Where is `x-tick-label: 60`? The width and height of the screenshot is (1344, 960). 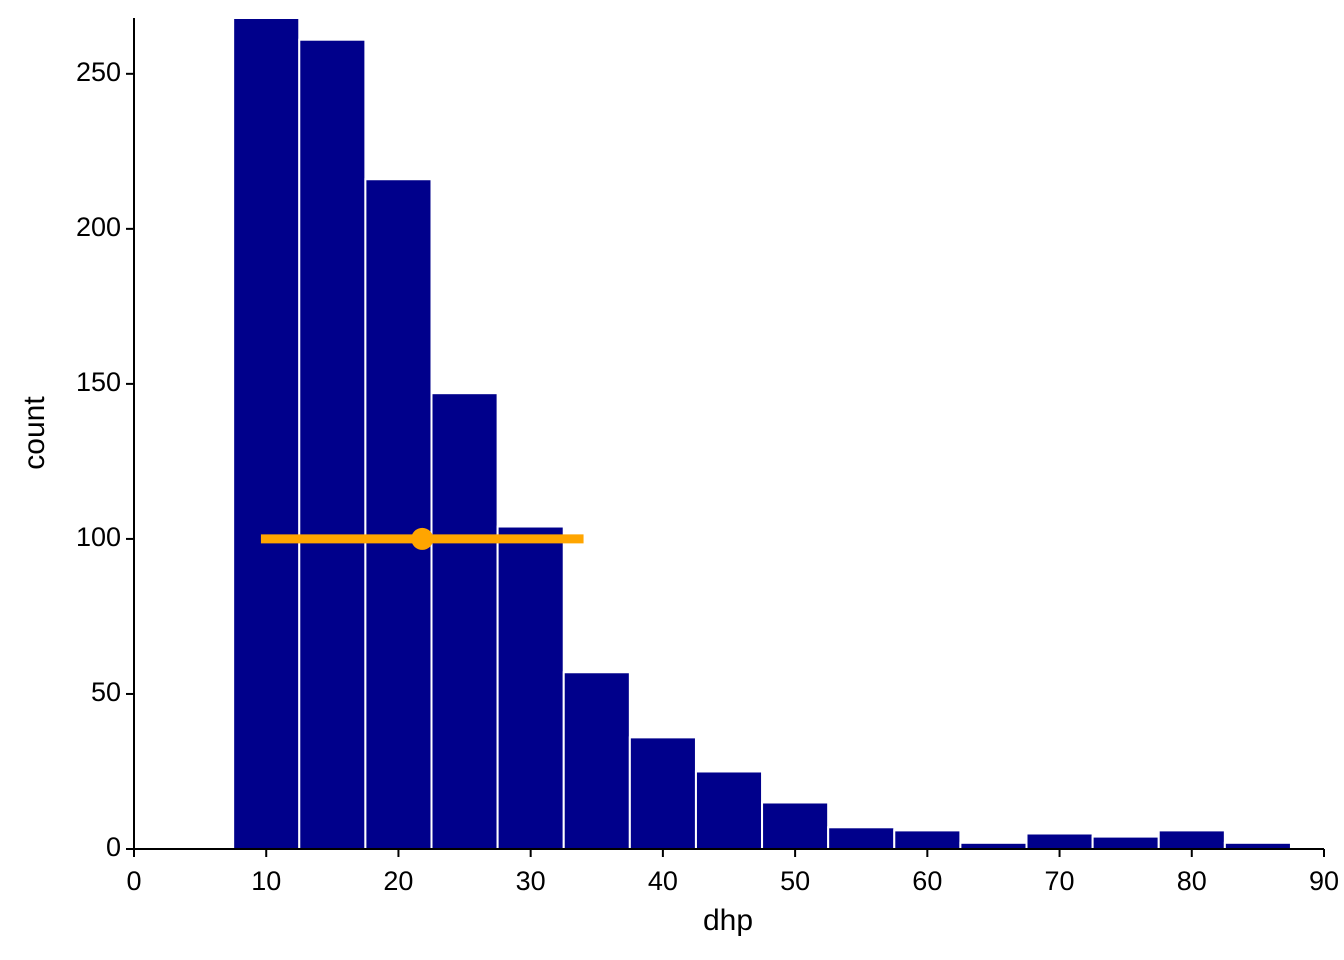
x-tick-label: 60 is located at coordinates (927, 881).